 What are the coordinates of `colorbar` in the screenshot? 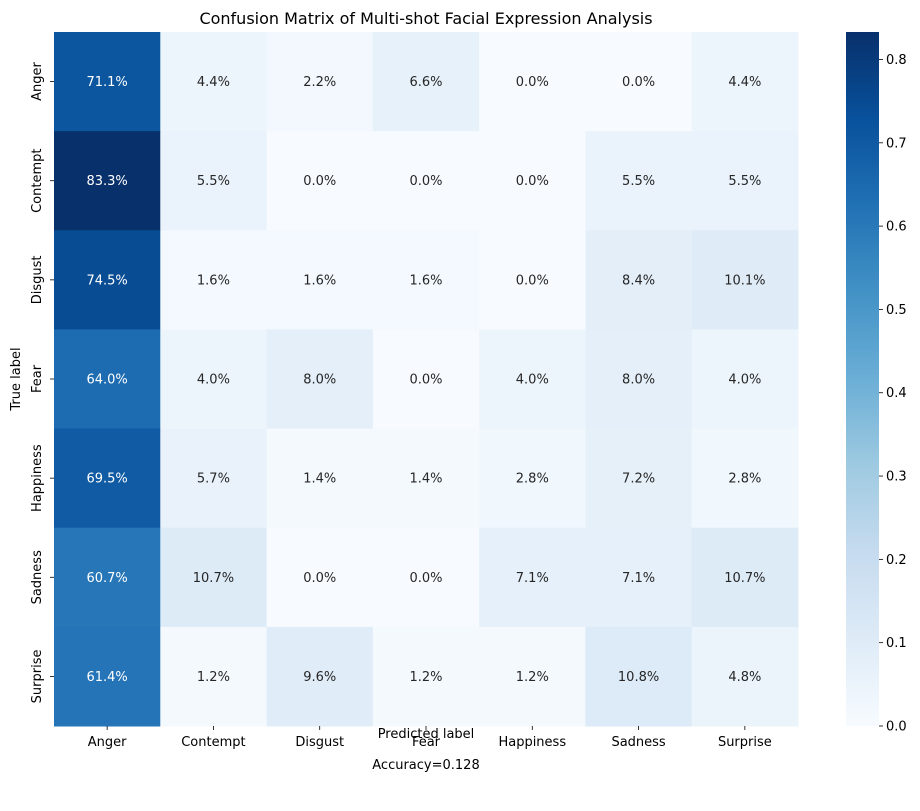 It's located at (862, 379).